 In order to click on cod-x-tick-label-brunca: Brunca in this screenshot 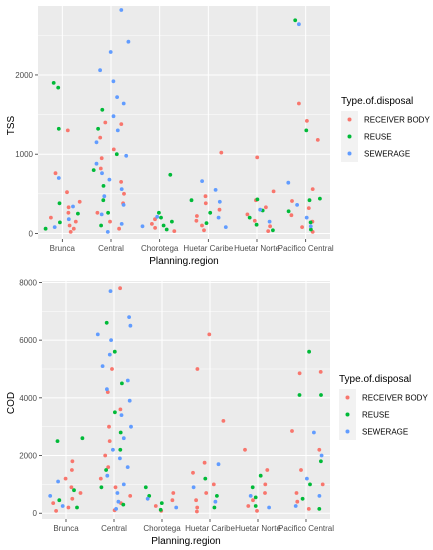, I will do `click(66, 528)`.